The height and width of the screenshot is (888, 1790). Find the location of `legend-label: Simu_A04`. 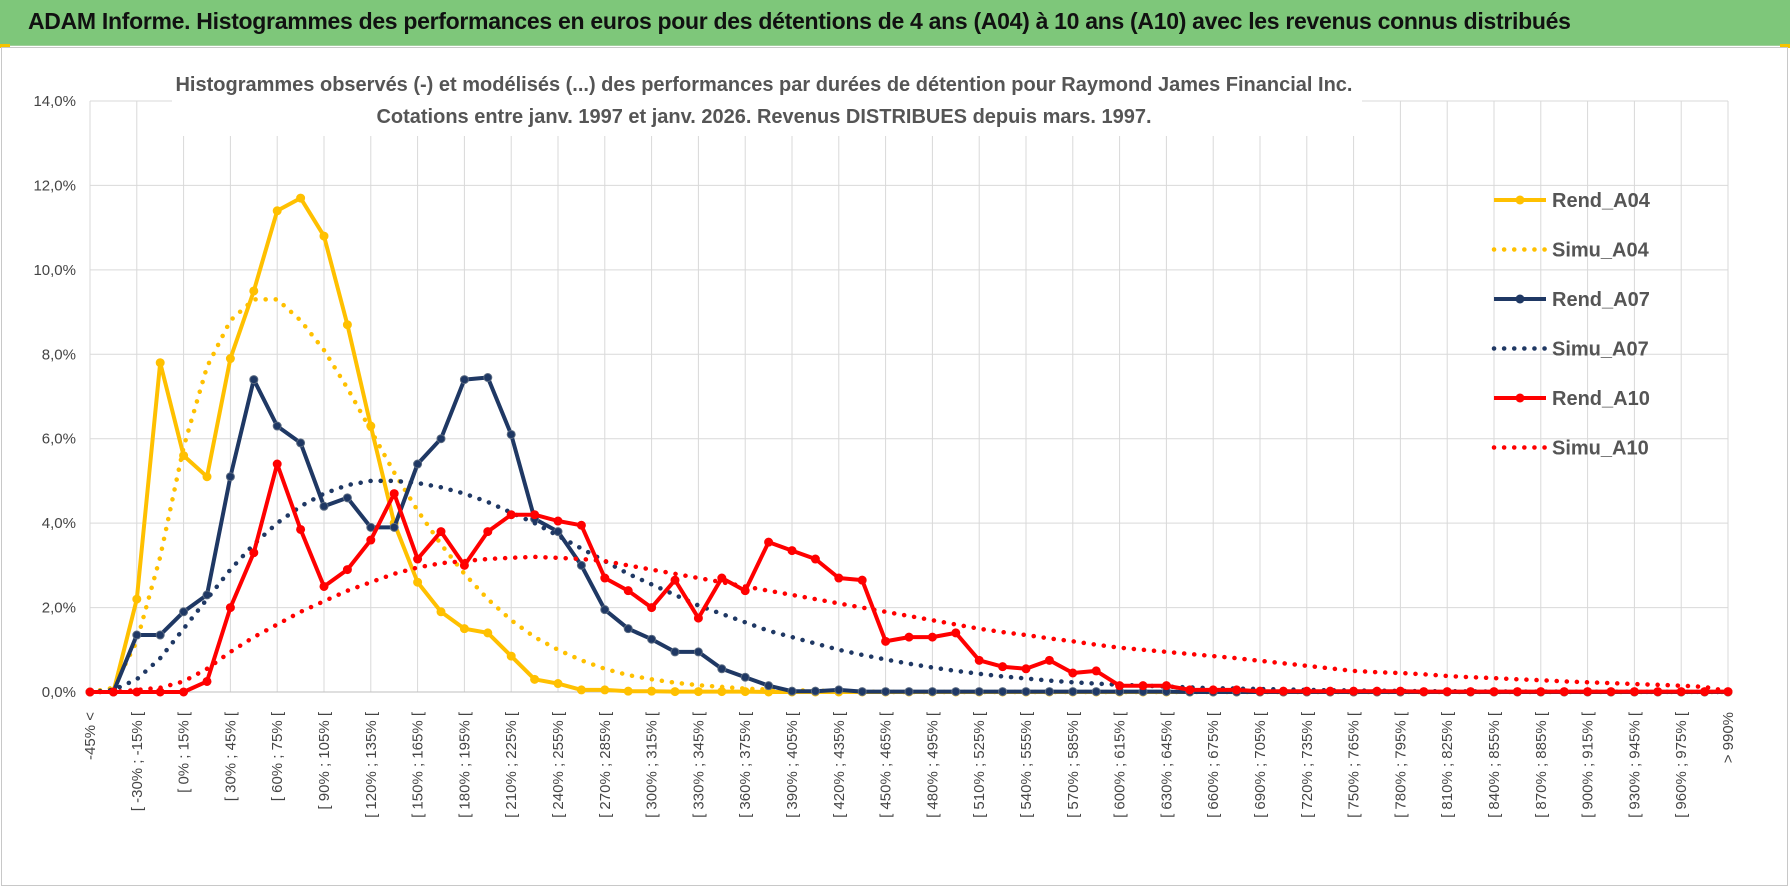

legend-label: Simu_A04 is located at coordinates (1601, 251).